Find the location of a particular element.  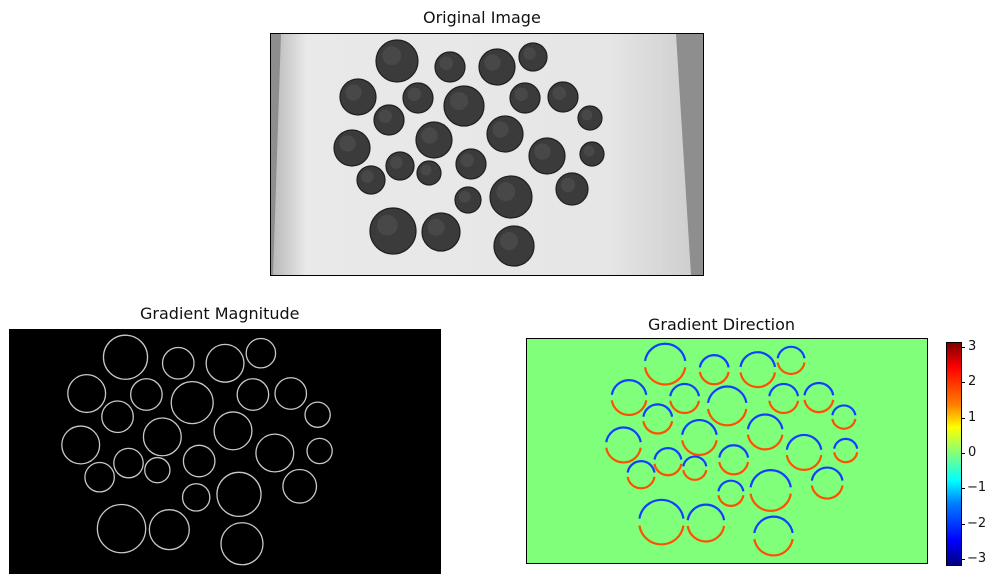

gradient-direction-title: Gradient Direction is located at coordinates (722, 324).